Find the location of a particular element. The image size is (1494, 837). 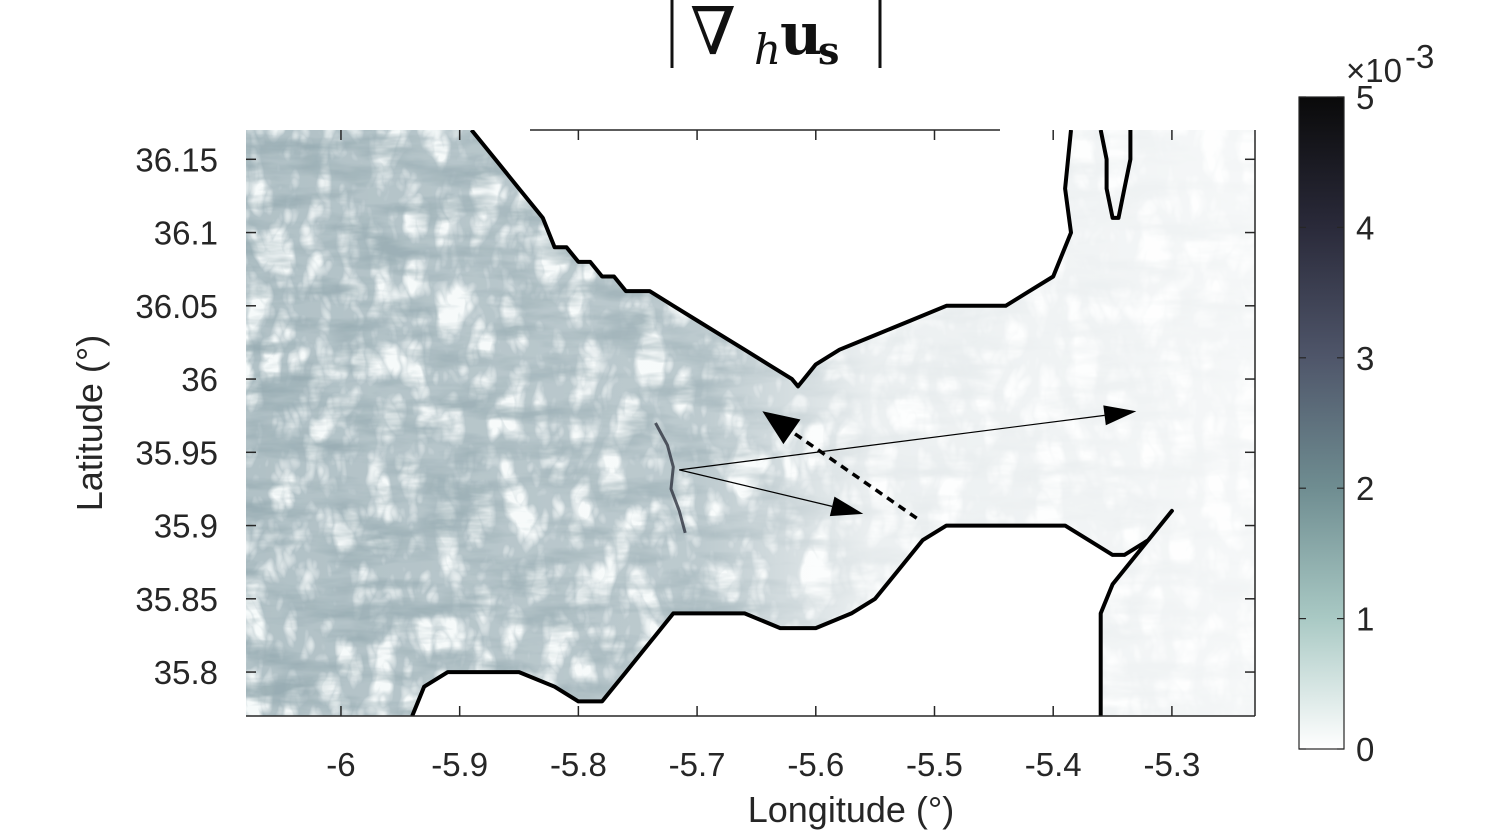

colorbar-tick-label: 4 is located at coordinates (1365, 227).